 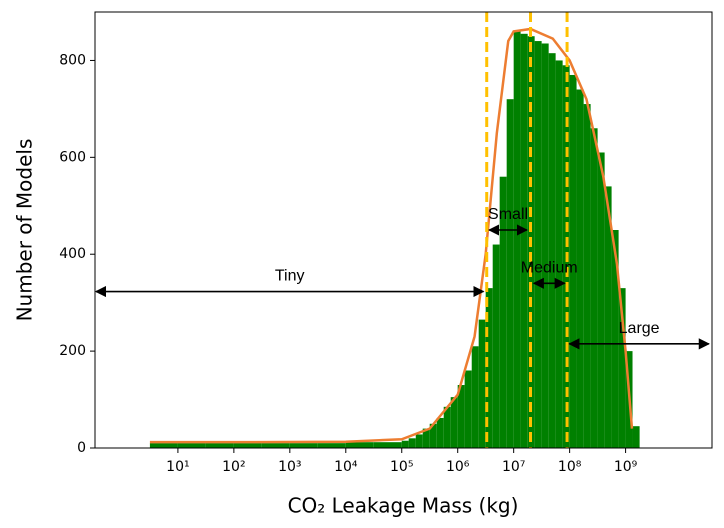 What do you see at coordinates (72, 351) in the screenshot?
I see `y-tick-label: 200` at bounding box center [72, 351].